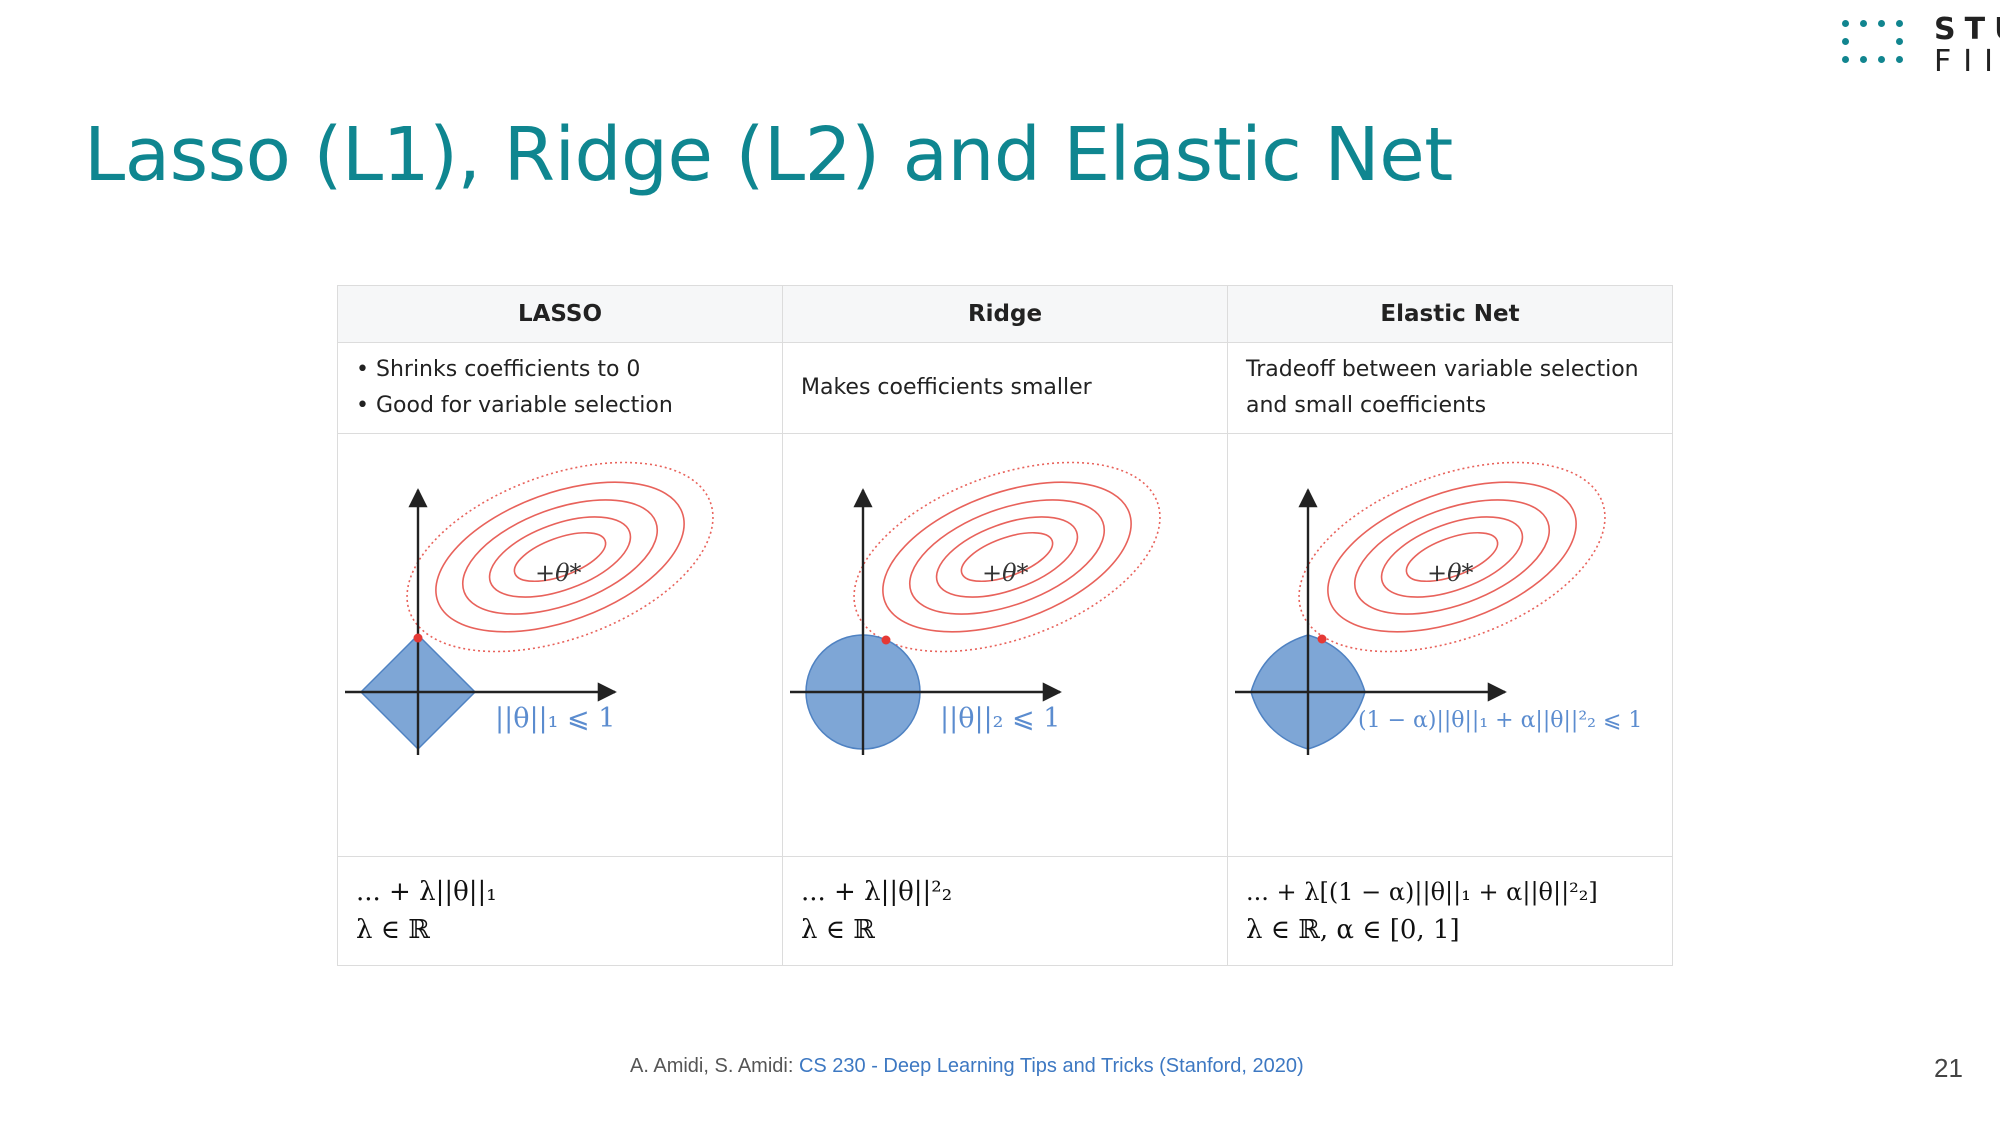  Describe the element at coordinates (1948, 1068) in the screenshot. I see `page-number: 21` at that location.